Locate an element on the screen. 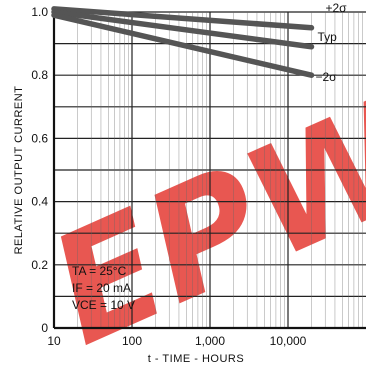  condition-if: IF = 20 mA is located at coordinates (101, 288).